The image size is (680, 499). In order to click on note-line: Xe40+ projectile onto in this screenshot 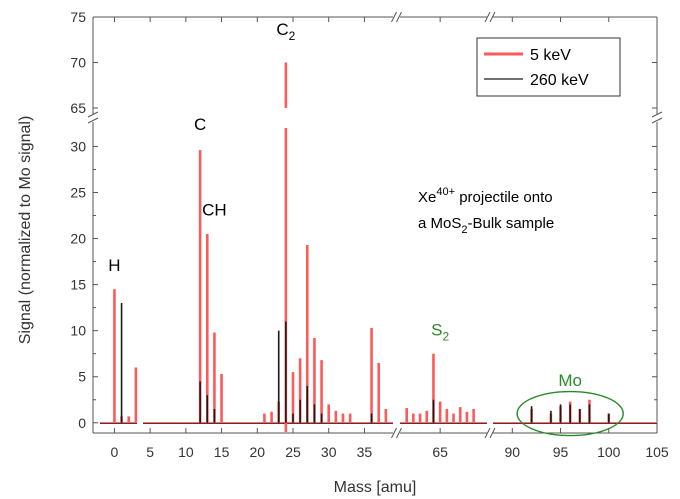, I will do `click(485, 196)`.